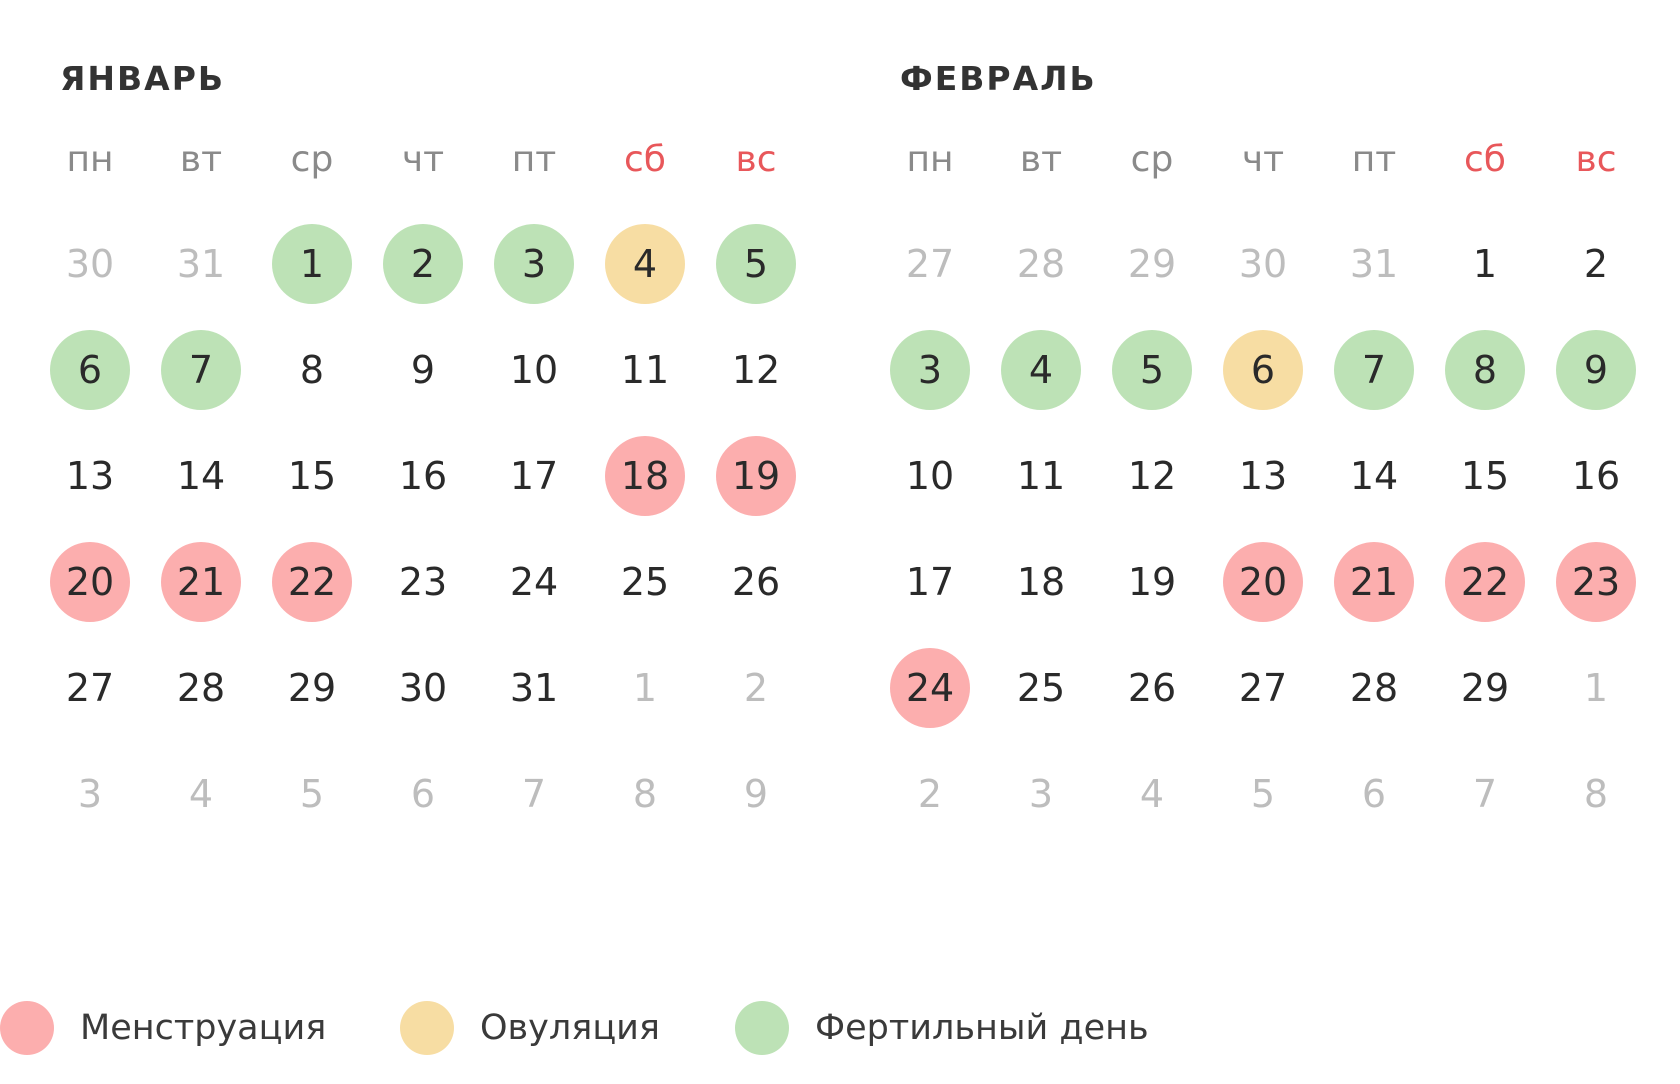 The image size is (1680, 1084). What do you see at coordinates (570, 1028) in the screenshot?
I see `legend-label: Овуляция` at bounding box center [570, 1028].